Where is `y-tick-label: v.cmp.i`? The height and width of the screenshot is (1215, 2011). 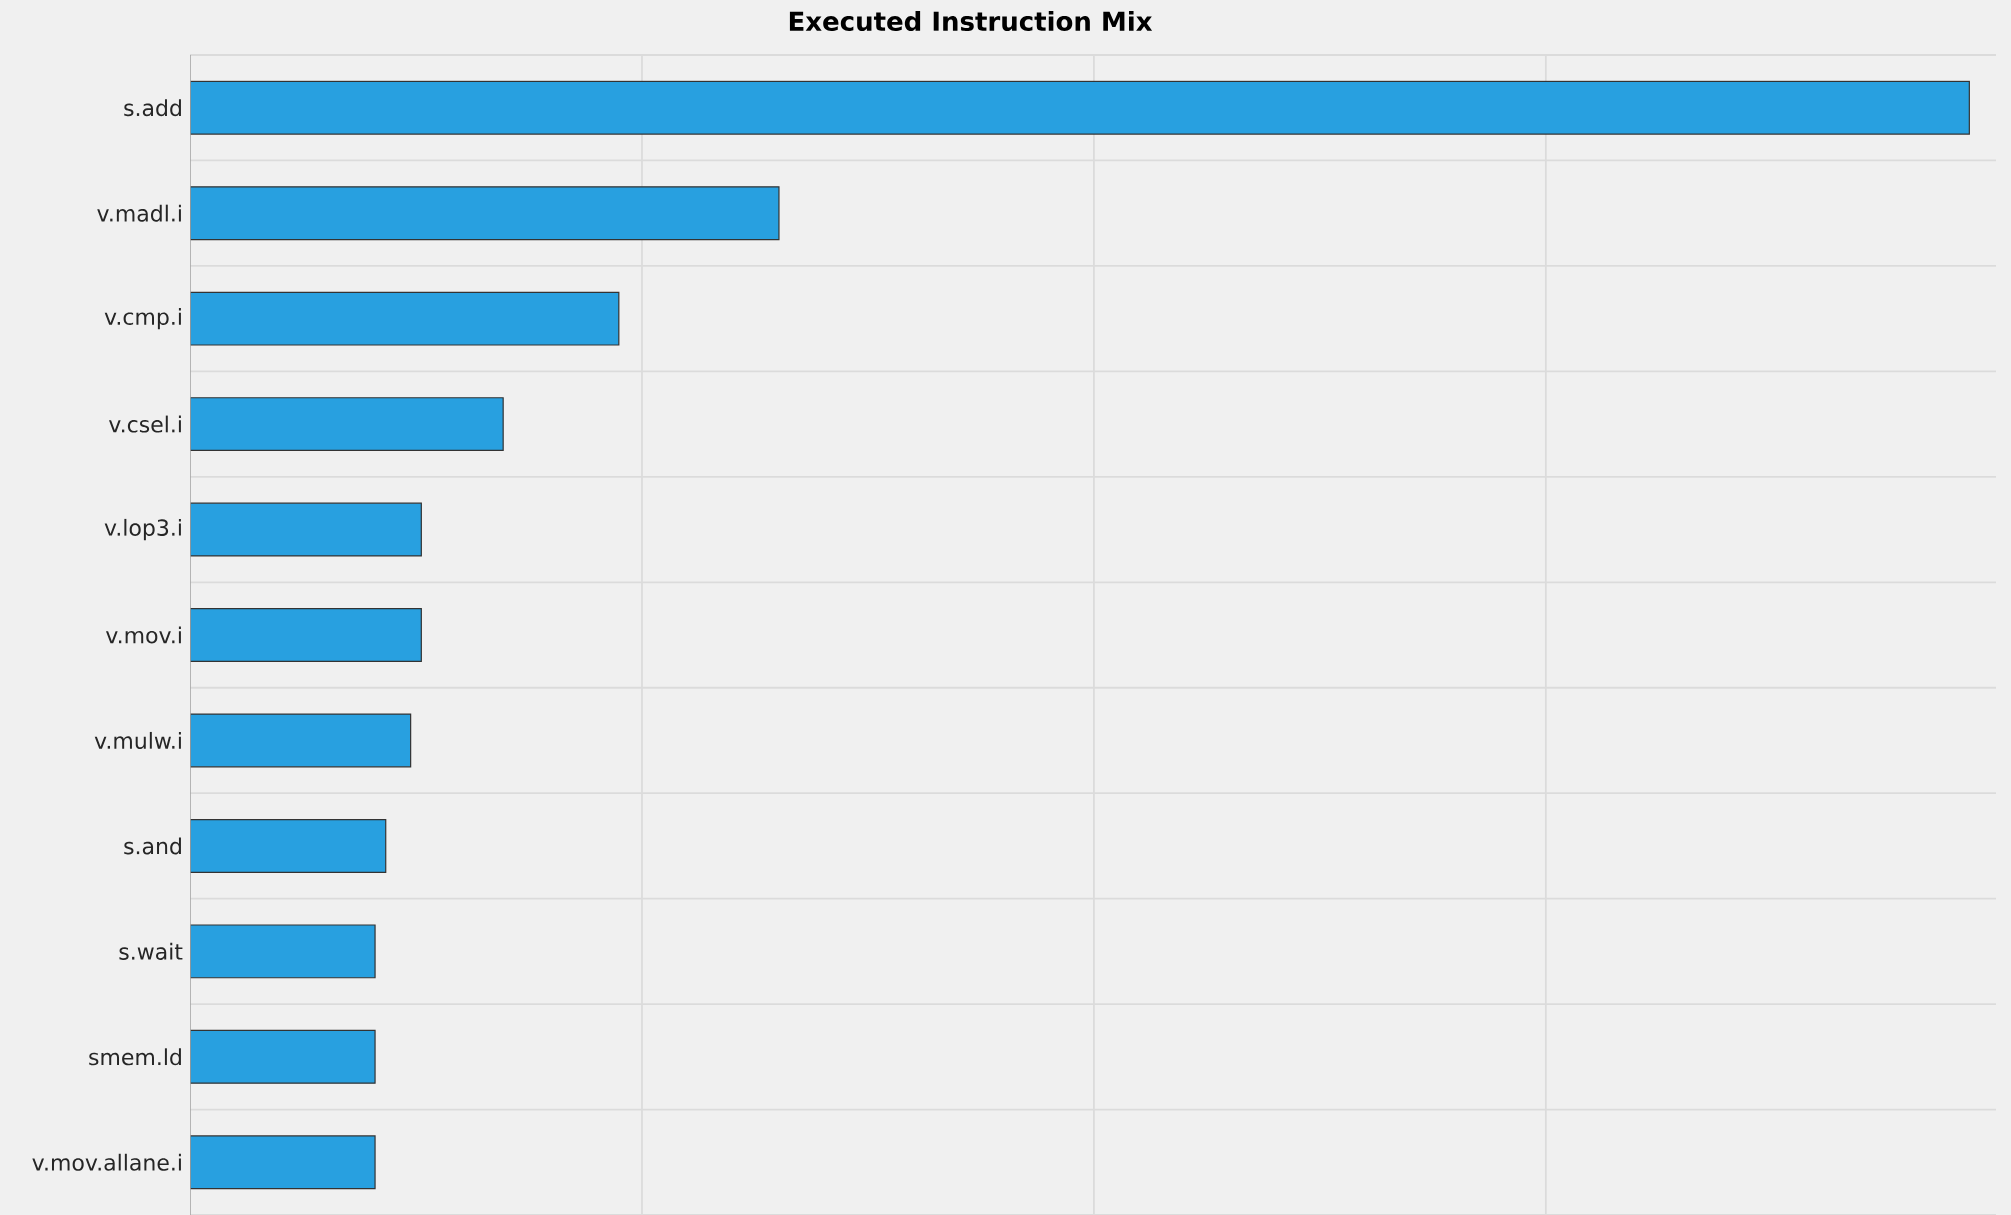
y-tick-label: v.cmp.i is located at coordinates (142, 318).